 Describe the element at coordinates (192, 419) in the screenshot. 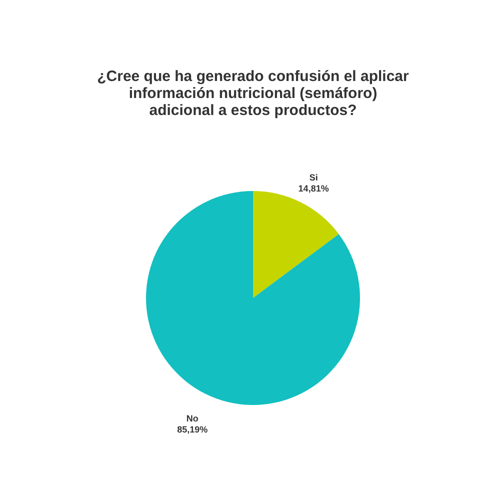

I see `slice-label: No` at that location.